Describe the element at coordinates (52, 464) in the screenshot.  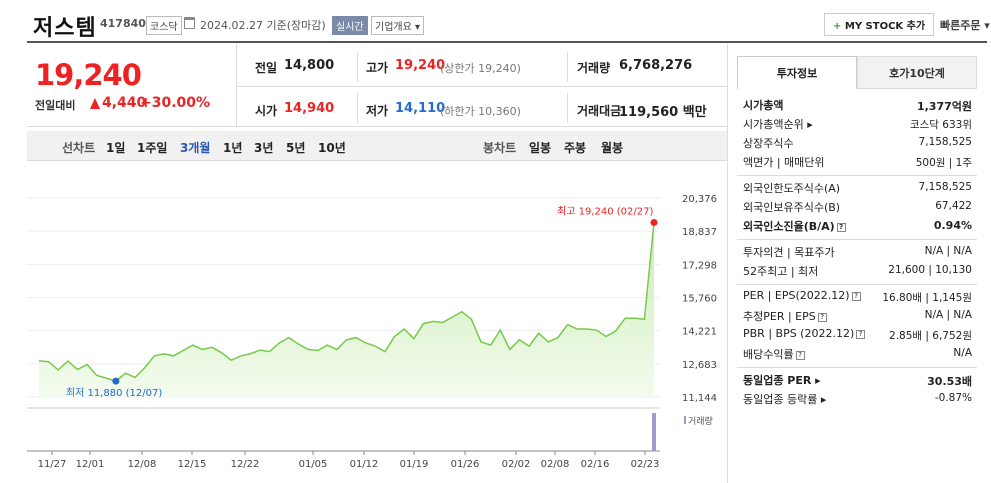
I see `x-tick-label: 11/27` at that location.